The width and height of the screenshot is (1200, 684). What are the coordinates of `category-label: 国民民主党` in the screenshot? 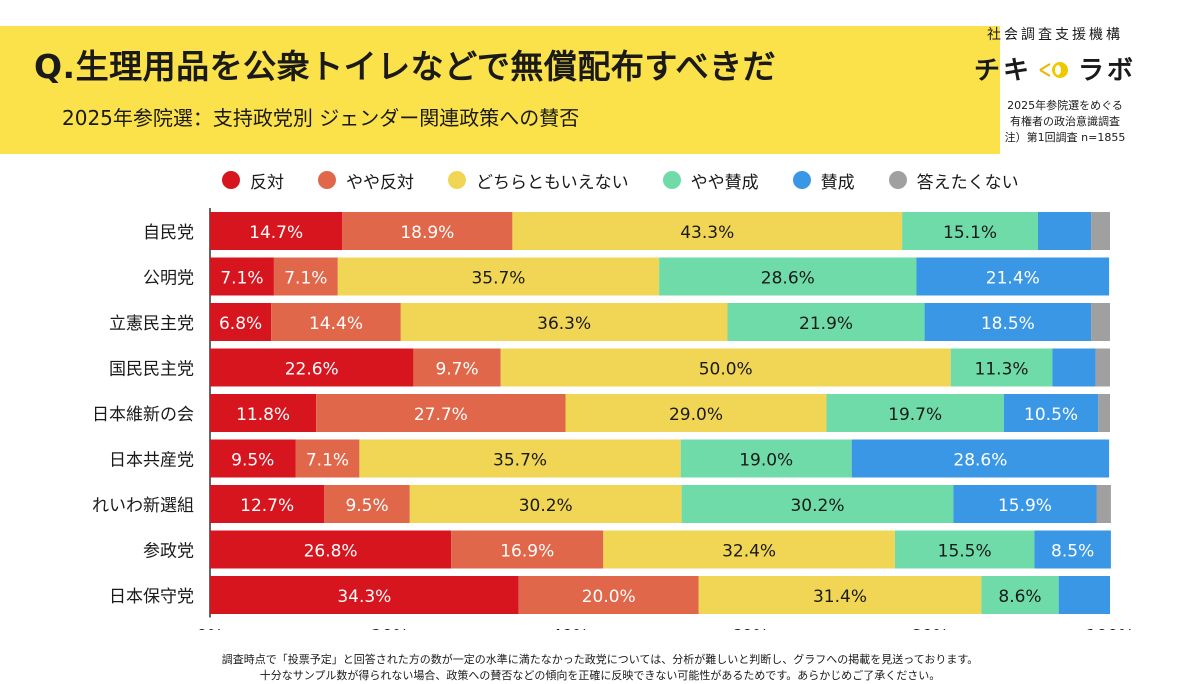 It's located at (151, 370).